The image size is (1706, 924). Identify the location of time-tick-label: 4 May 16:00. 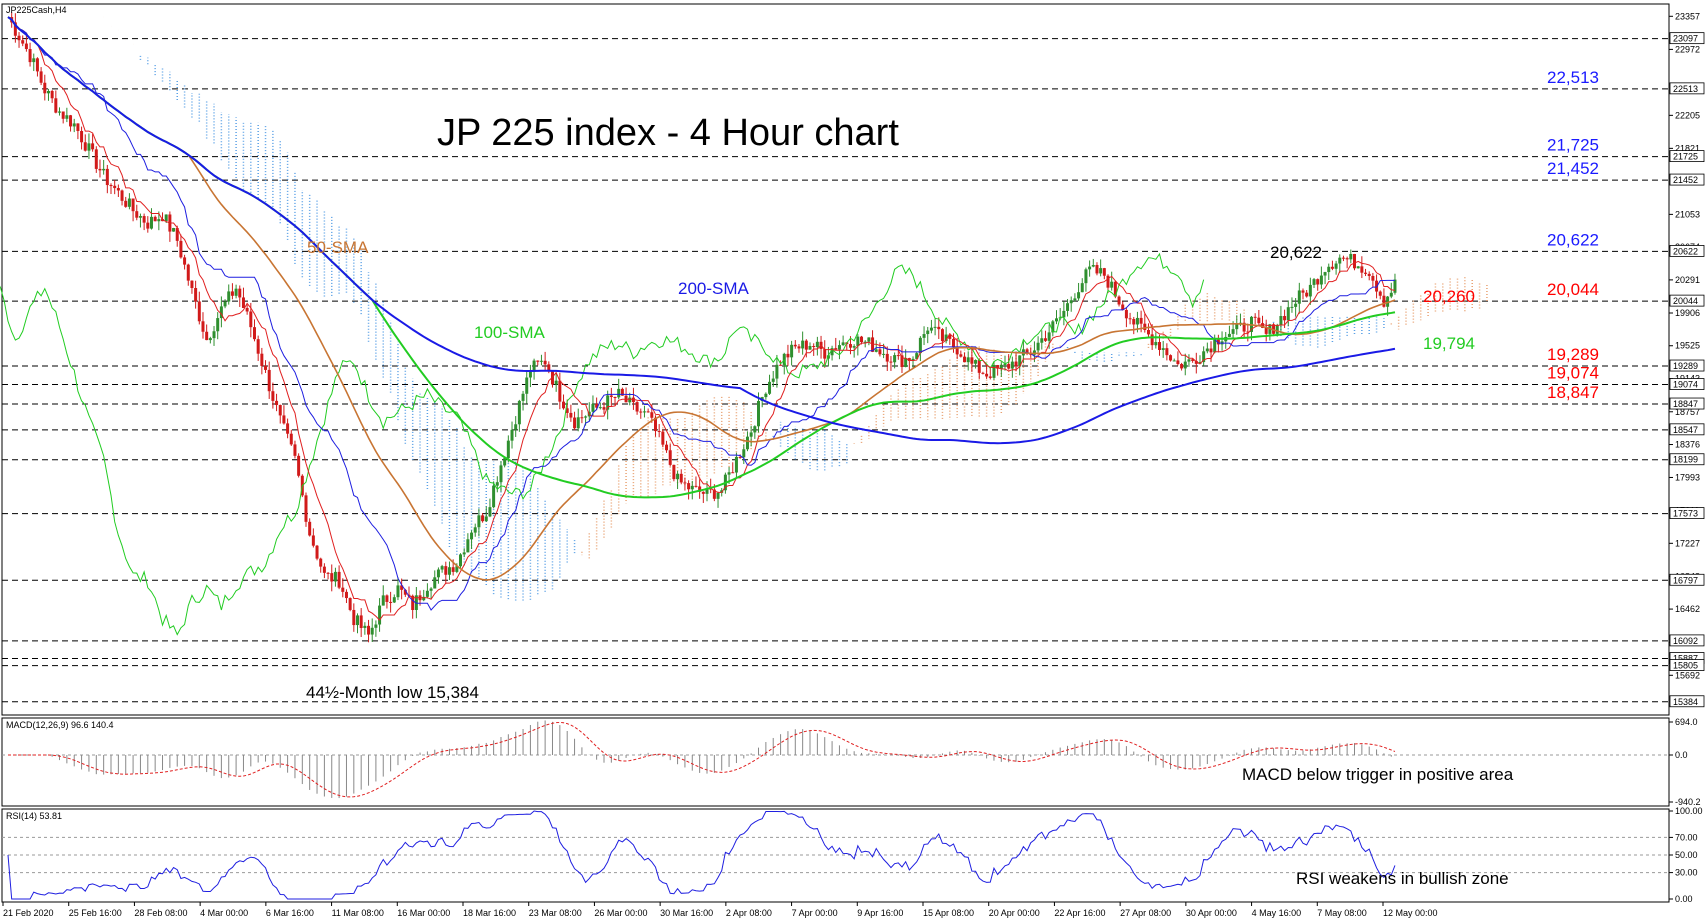
(1277, 913).